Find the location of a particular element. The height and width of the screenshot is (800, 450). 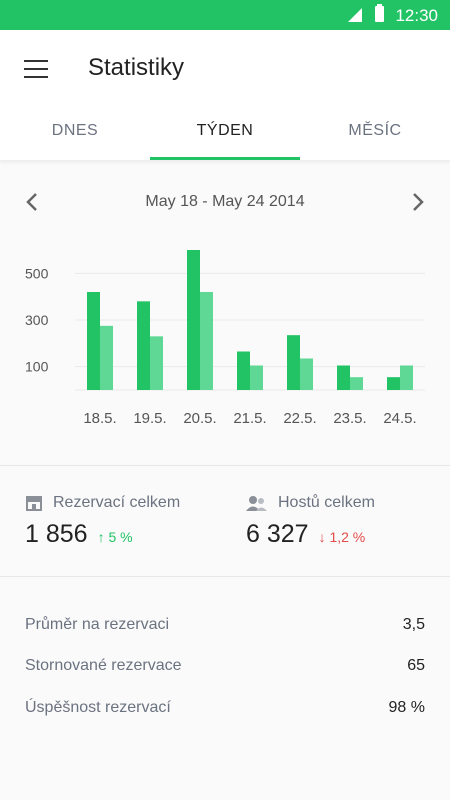

date-range: May 18 - May 24 2014 is located at coordinates (225, 201).